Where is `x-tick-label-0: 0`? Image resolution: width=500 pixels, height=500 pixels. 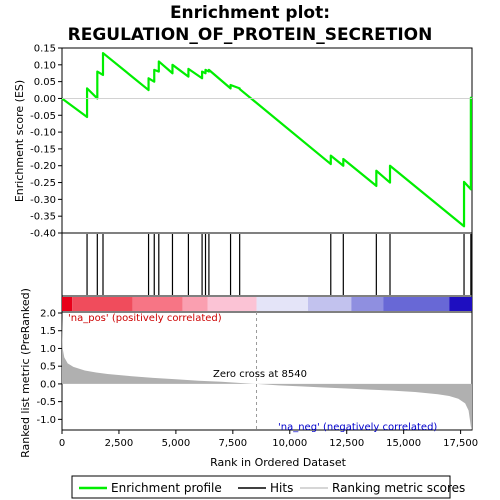
x-tick-label-0: 0 is located at coordinates (62, 443).